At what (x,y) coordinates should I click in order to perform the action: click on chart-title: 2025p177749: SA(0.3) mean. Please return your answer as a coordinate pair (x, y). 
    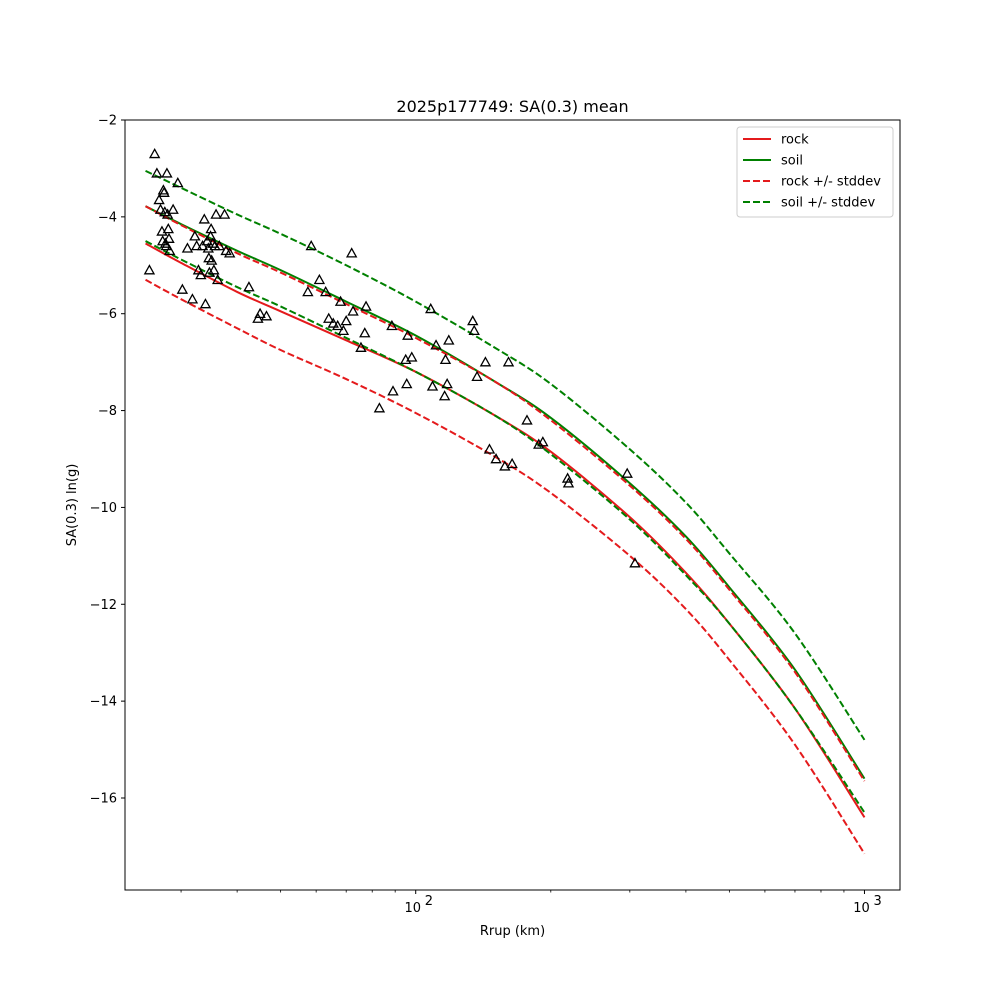
    Looking at the image, I should click on (512, 106).